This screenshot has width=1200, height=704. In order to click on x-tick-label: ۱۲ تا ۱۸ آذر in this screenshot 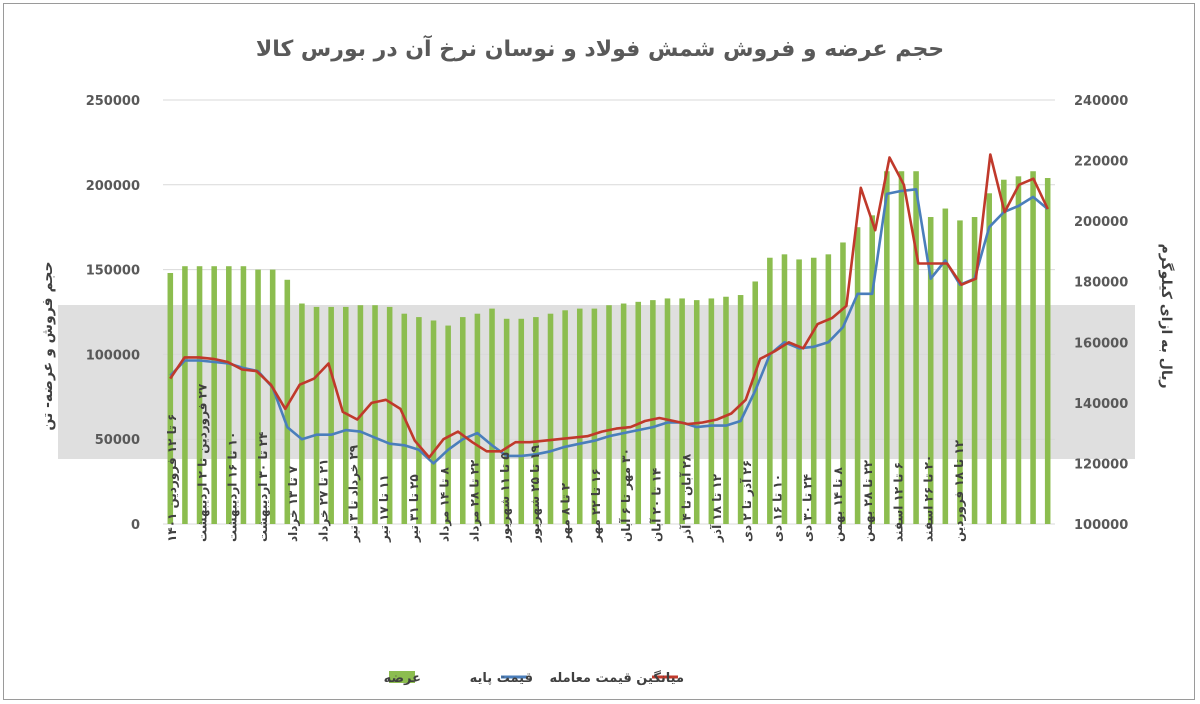, I will do `click(716, 508)`.